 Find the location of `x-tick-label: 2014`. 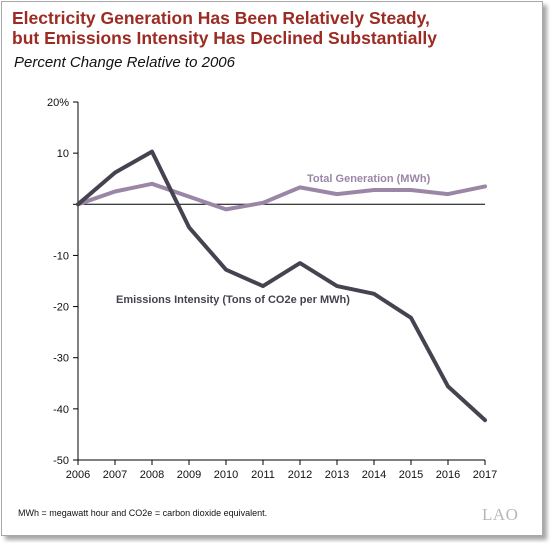

x-tick-label: 2014 is located at coordinates (374, 475).